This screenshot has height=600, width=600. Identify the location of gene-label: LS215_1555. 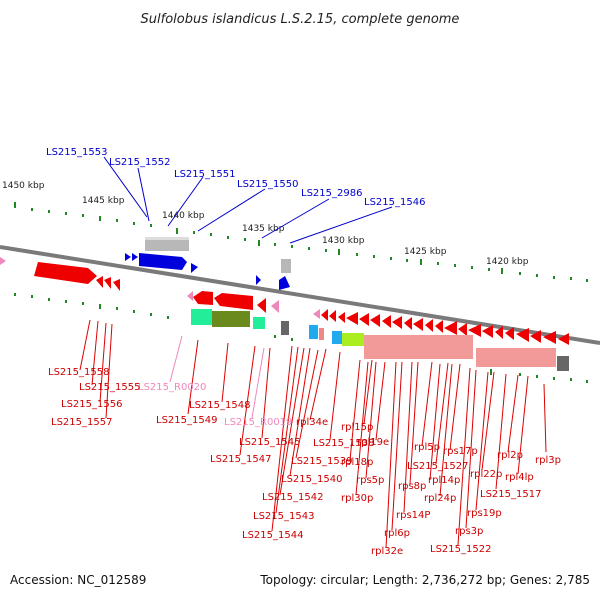
(109, 387).